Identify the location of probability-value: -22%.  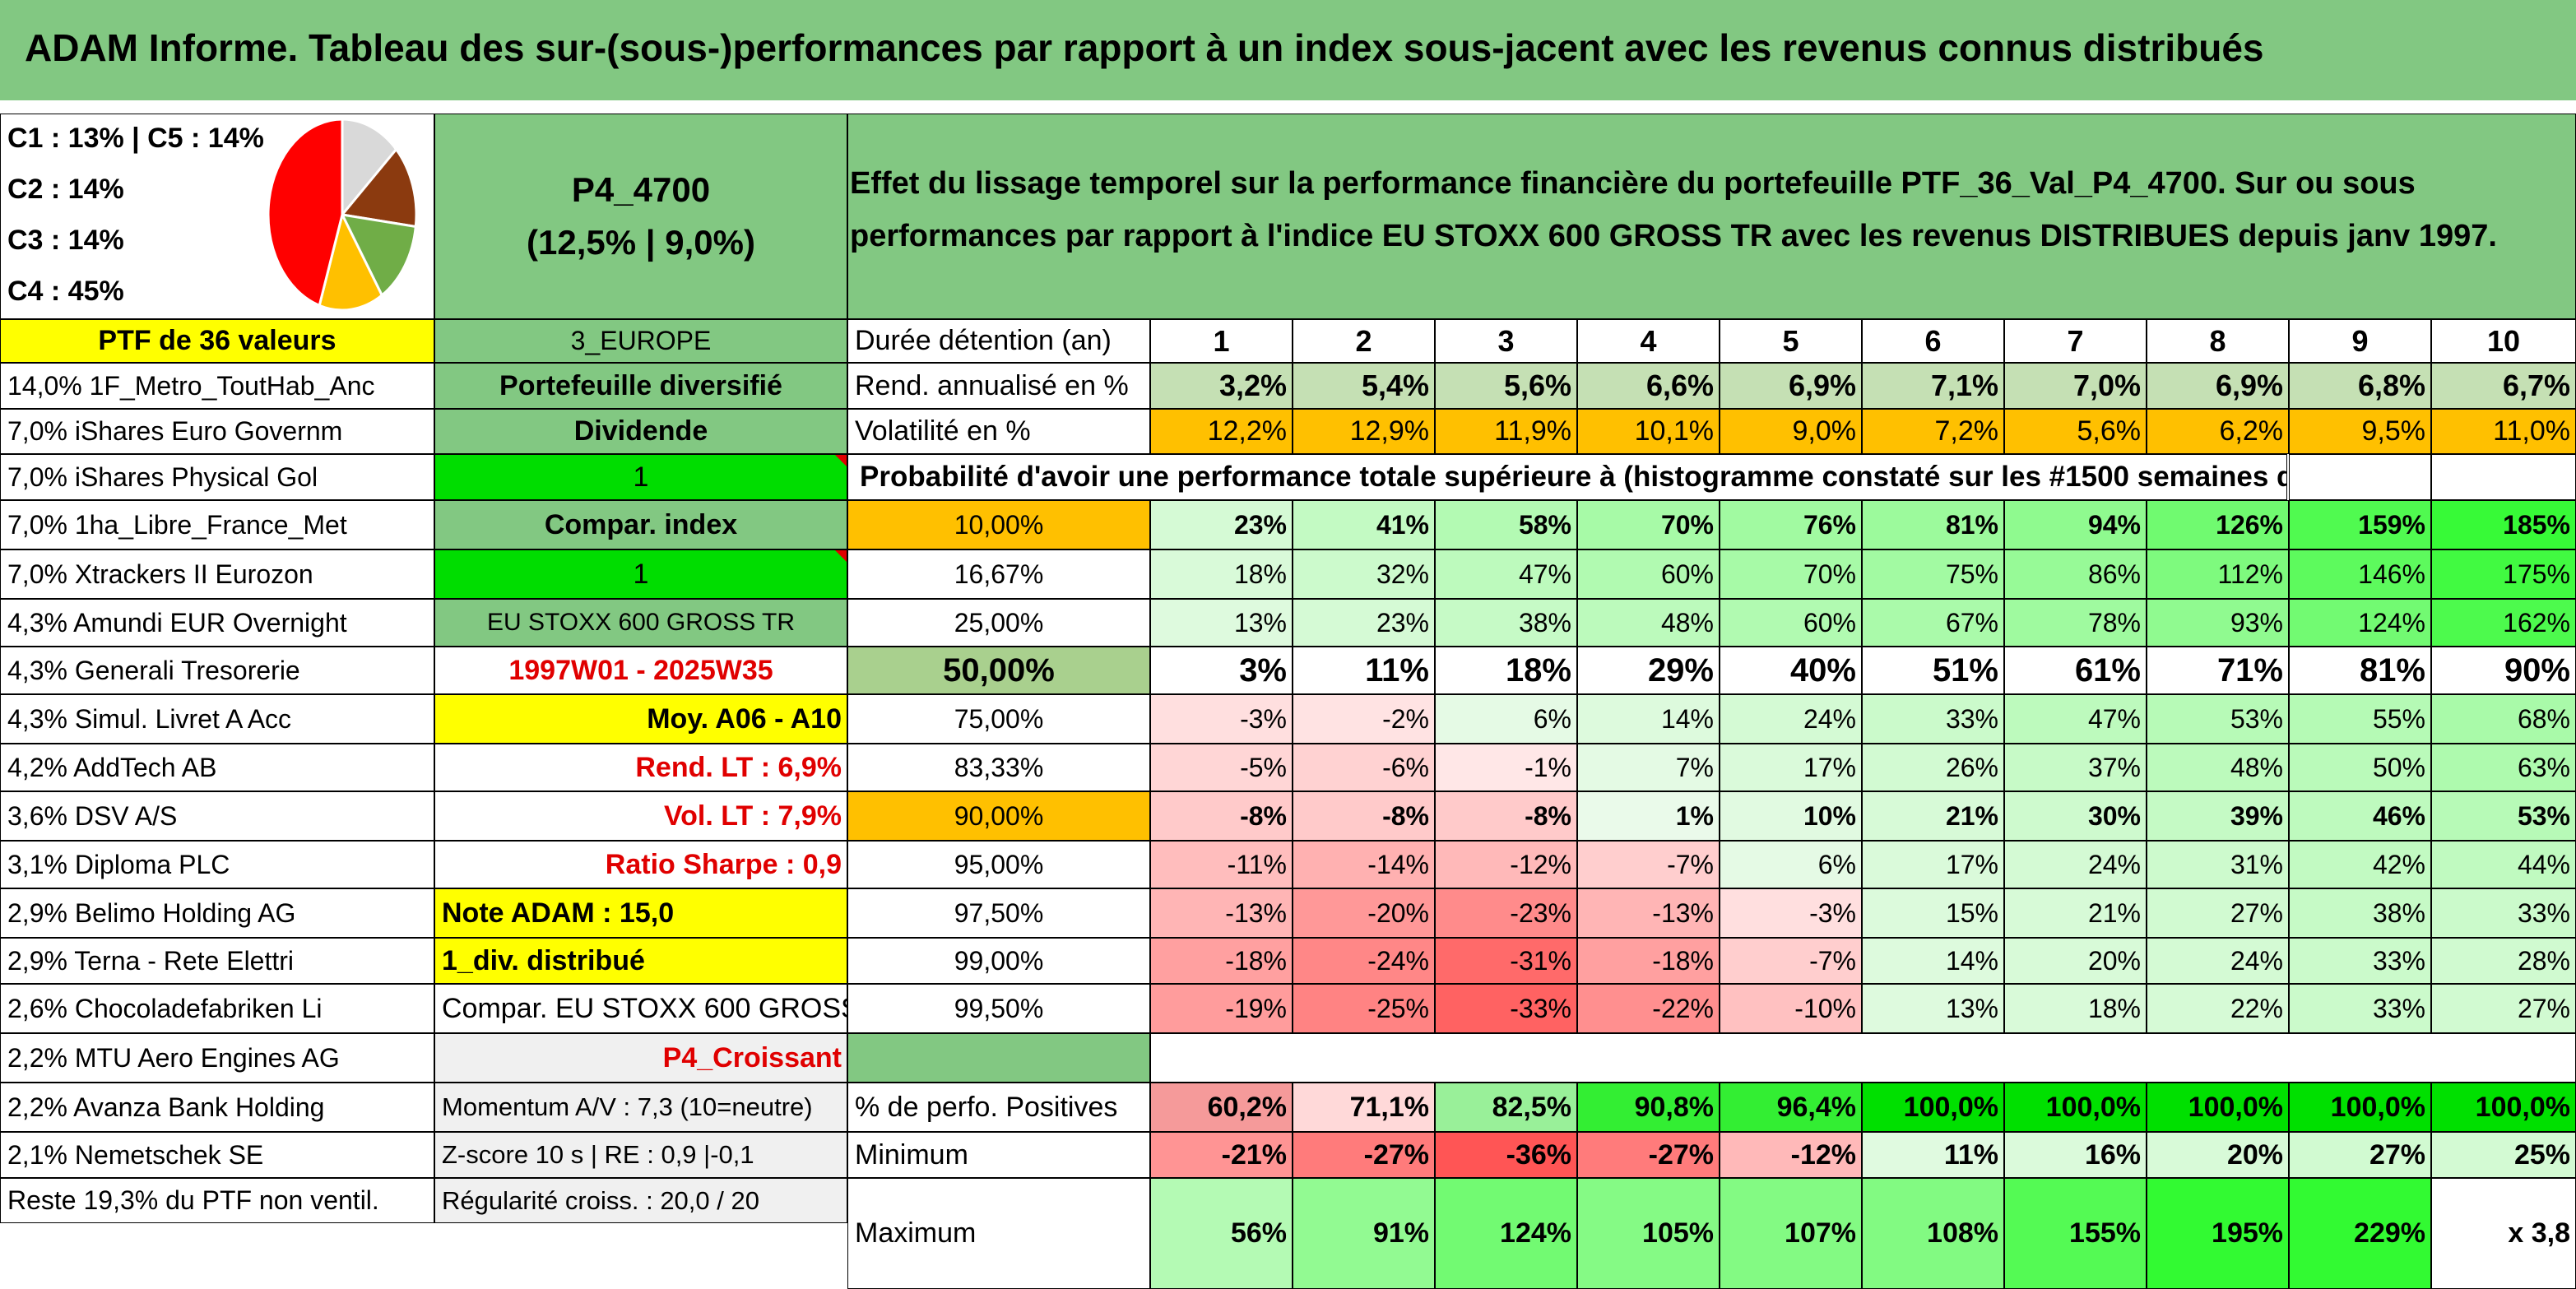
(1648, 1008).